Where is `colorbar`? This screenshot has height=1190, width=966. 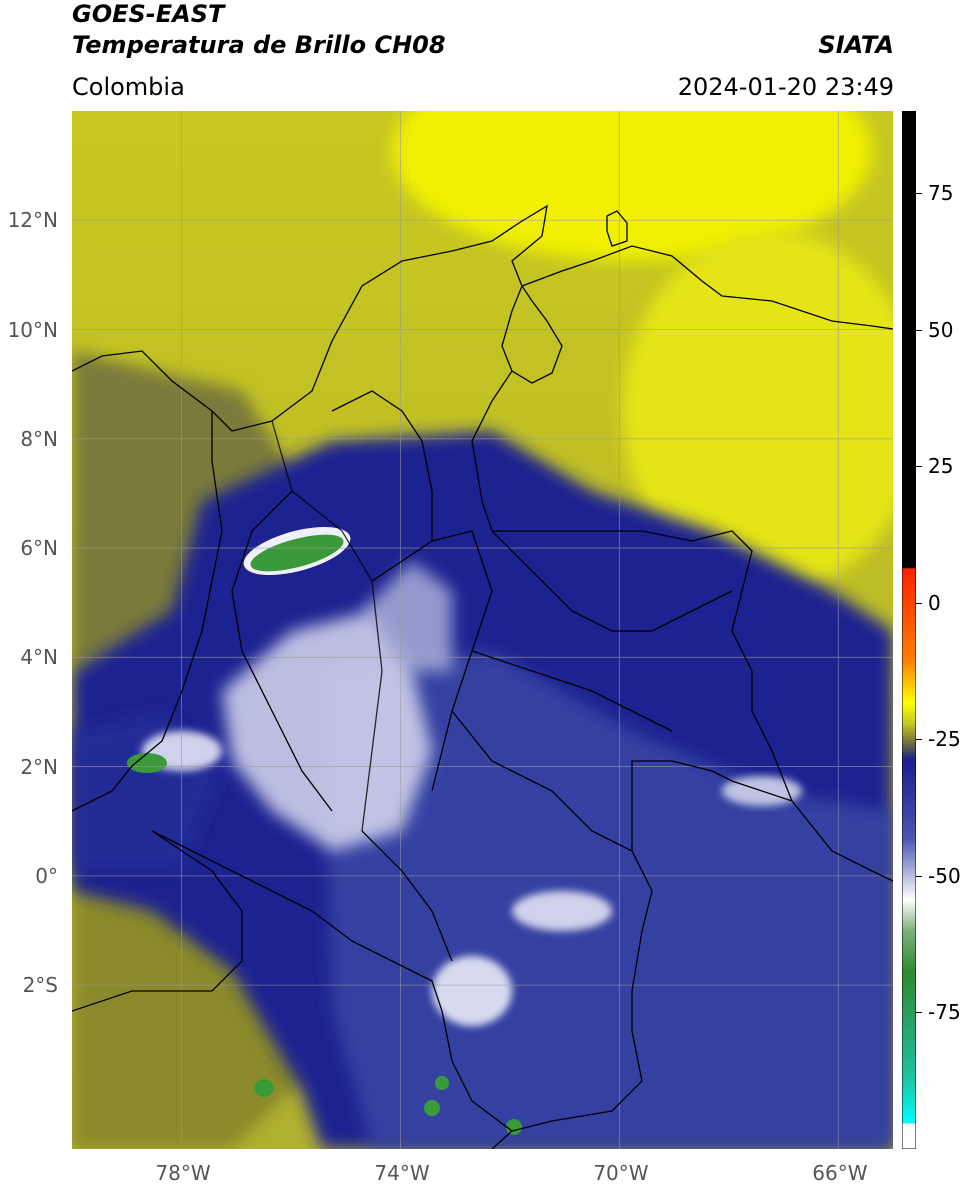 colorbar is located at coordinates (909, 630).